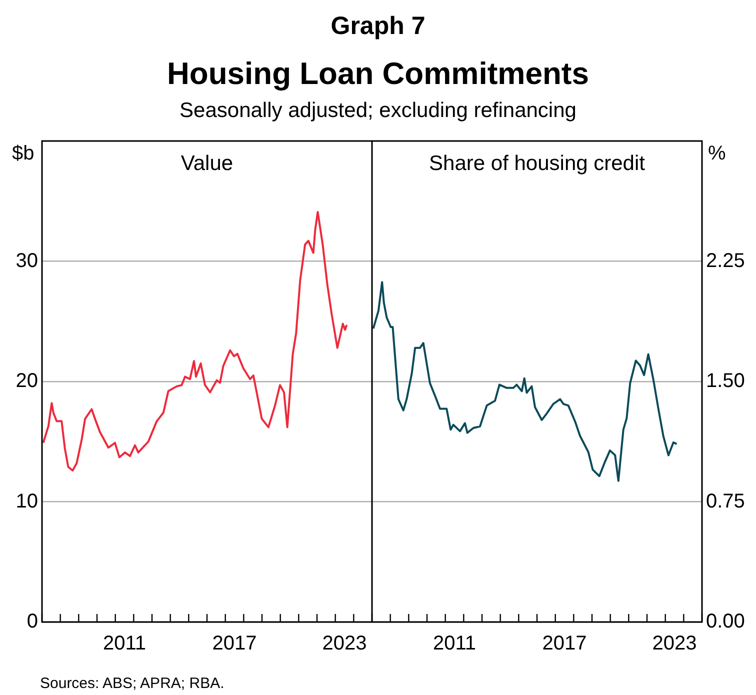 This screenshot has height=695, width=756. Describe the element at coordinates (27, 261) in the screenshot. I see `y-tick-label: 30` at that location.